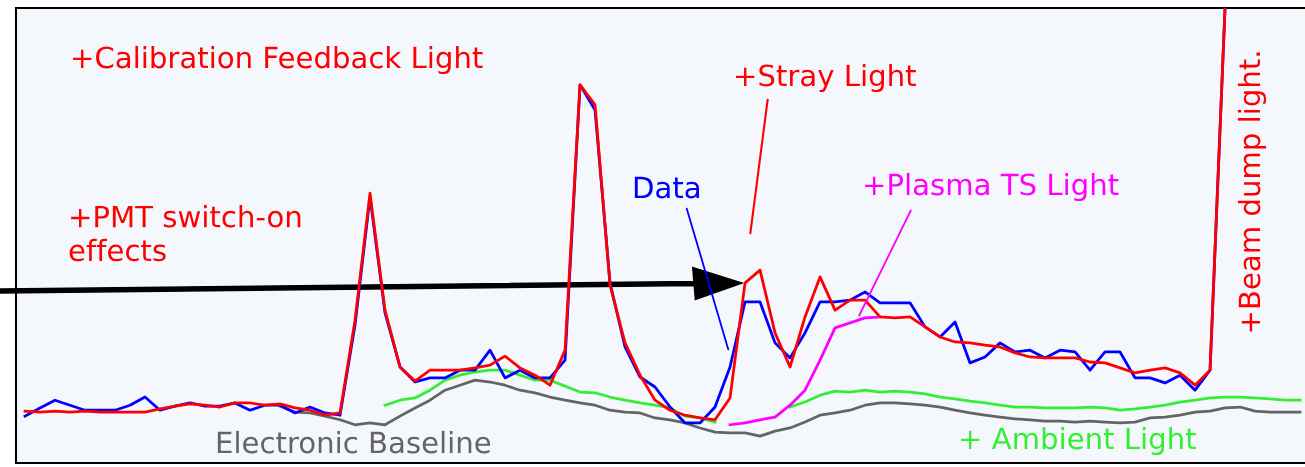  Describe the element at coordinates (1252, 192) in the screenshot. I see `annotation: +Beam dump light.` at that location.